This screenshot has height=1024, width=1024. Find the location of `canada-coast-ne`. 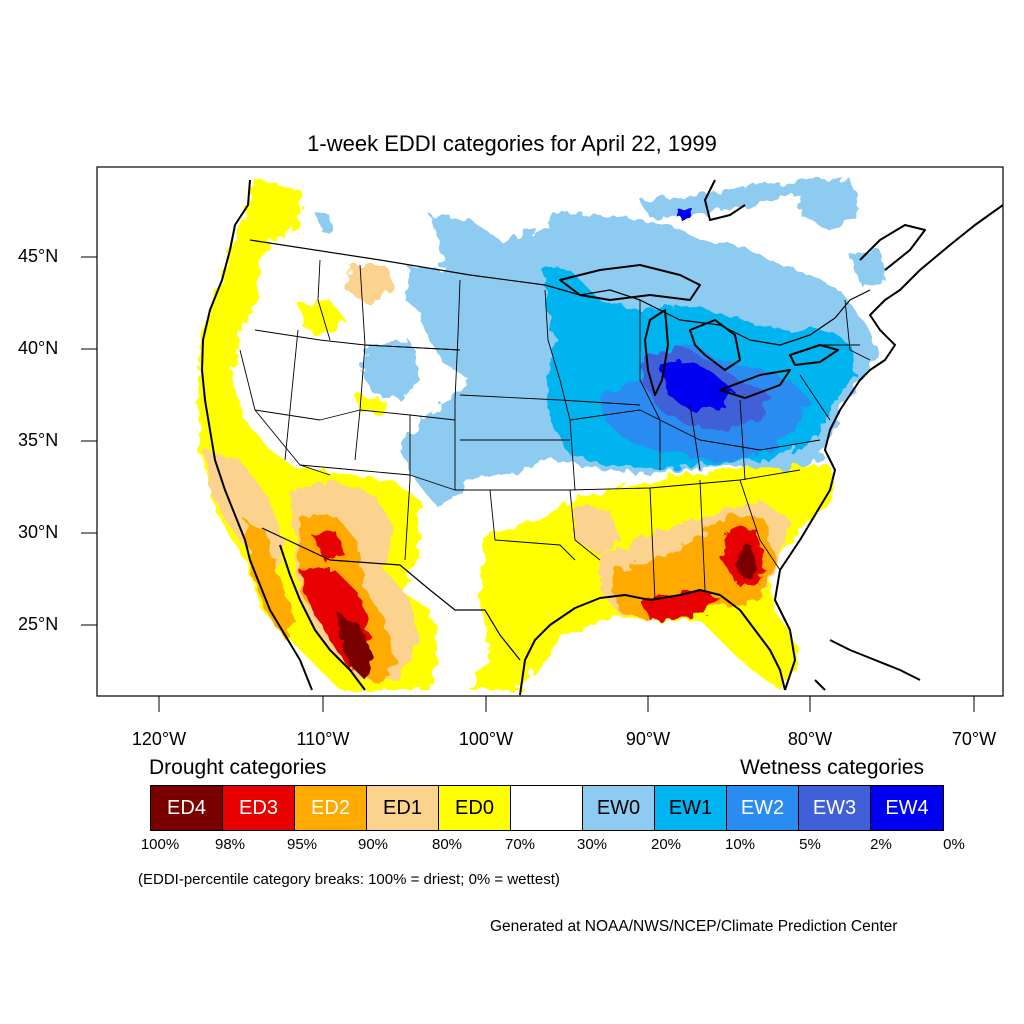

canada-coast-ne is located at coordinates (892, 247).